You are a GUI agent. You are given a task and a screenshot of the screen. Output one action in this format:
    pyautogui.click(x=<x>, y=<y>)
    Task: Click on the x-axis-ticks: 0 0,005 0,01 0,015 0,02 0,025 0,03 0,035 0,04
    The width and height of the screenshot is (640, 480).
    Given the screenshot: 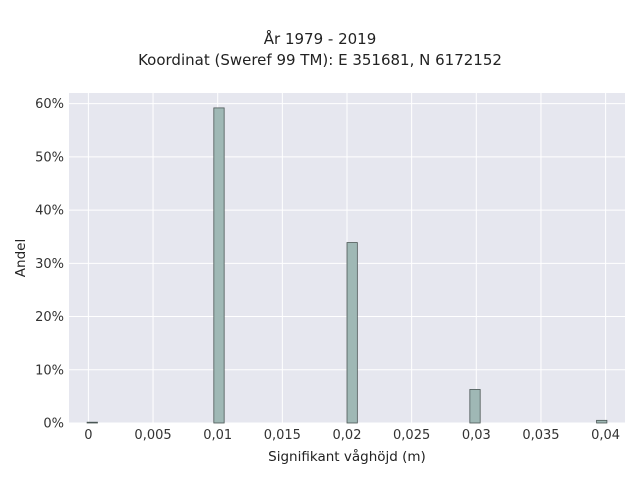 What is the action you would take?
    pyautogui.click(x=352, y=435)
    